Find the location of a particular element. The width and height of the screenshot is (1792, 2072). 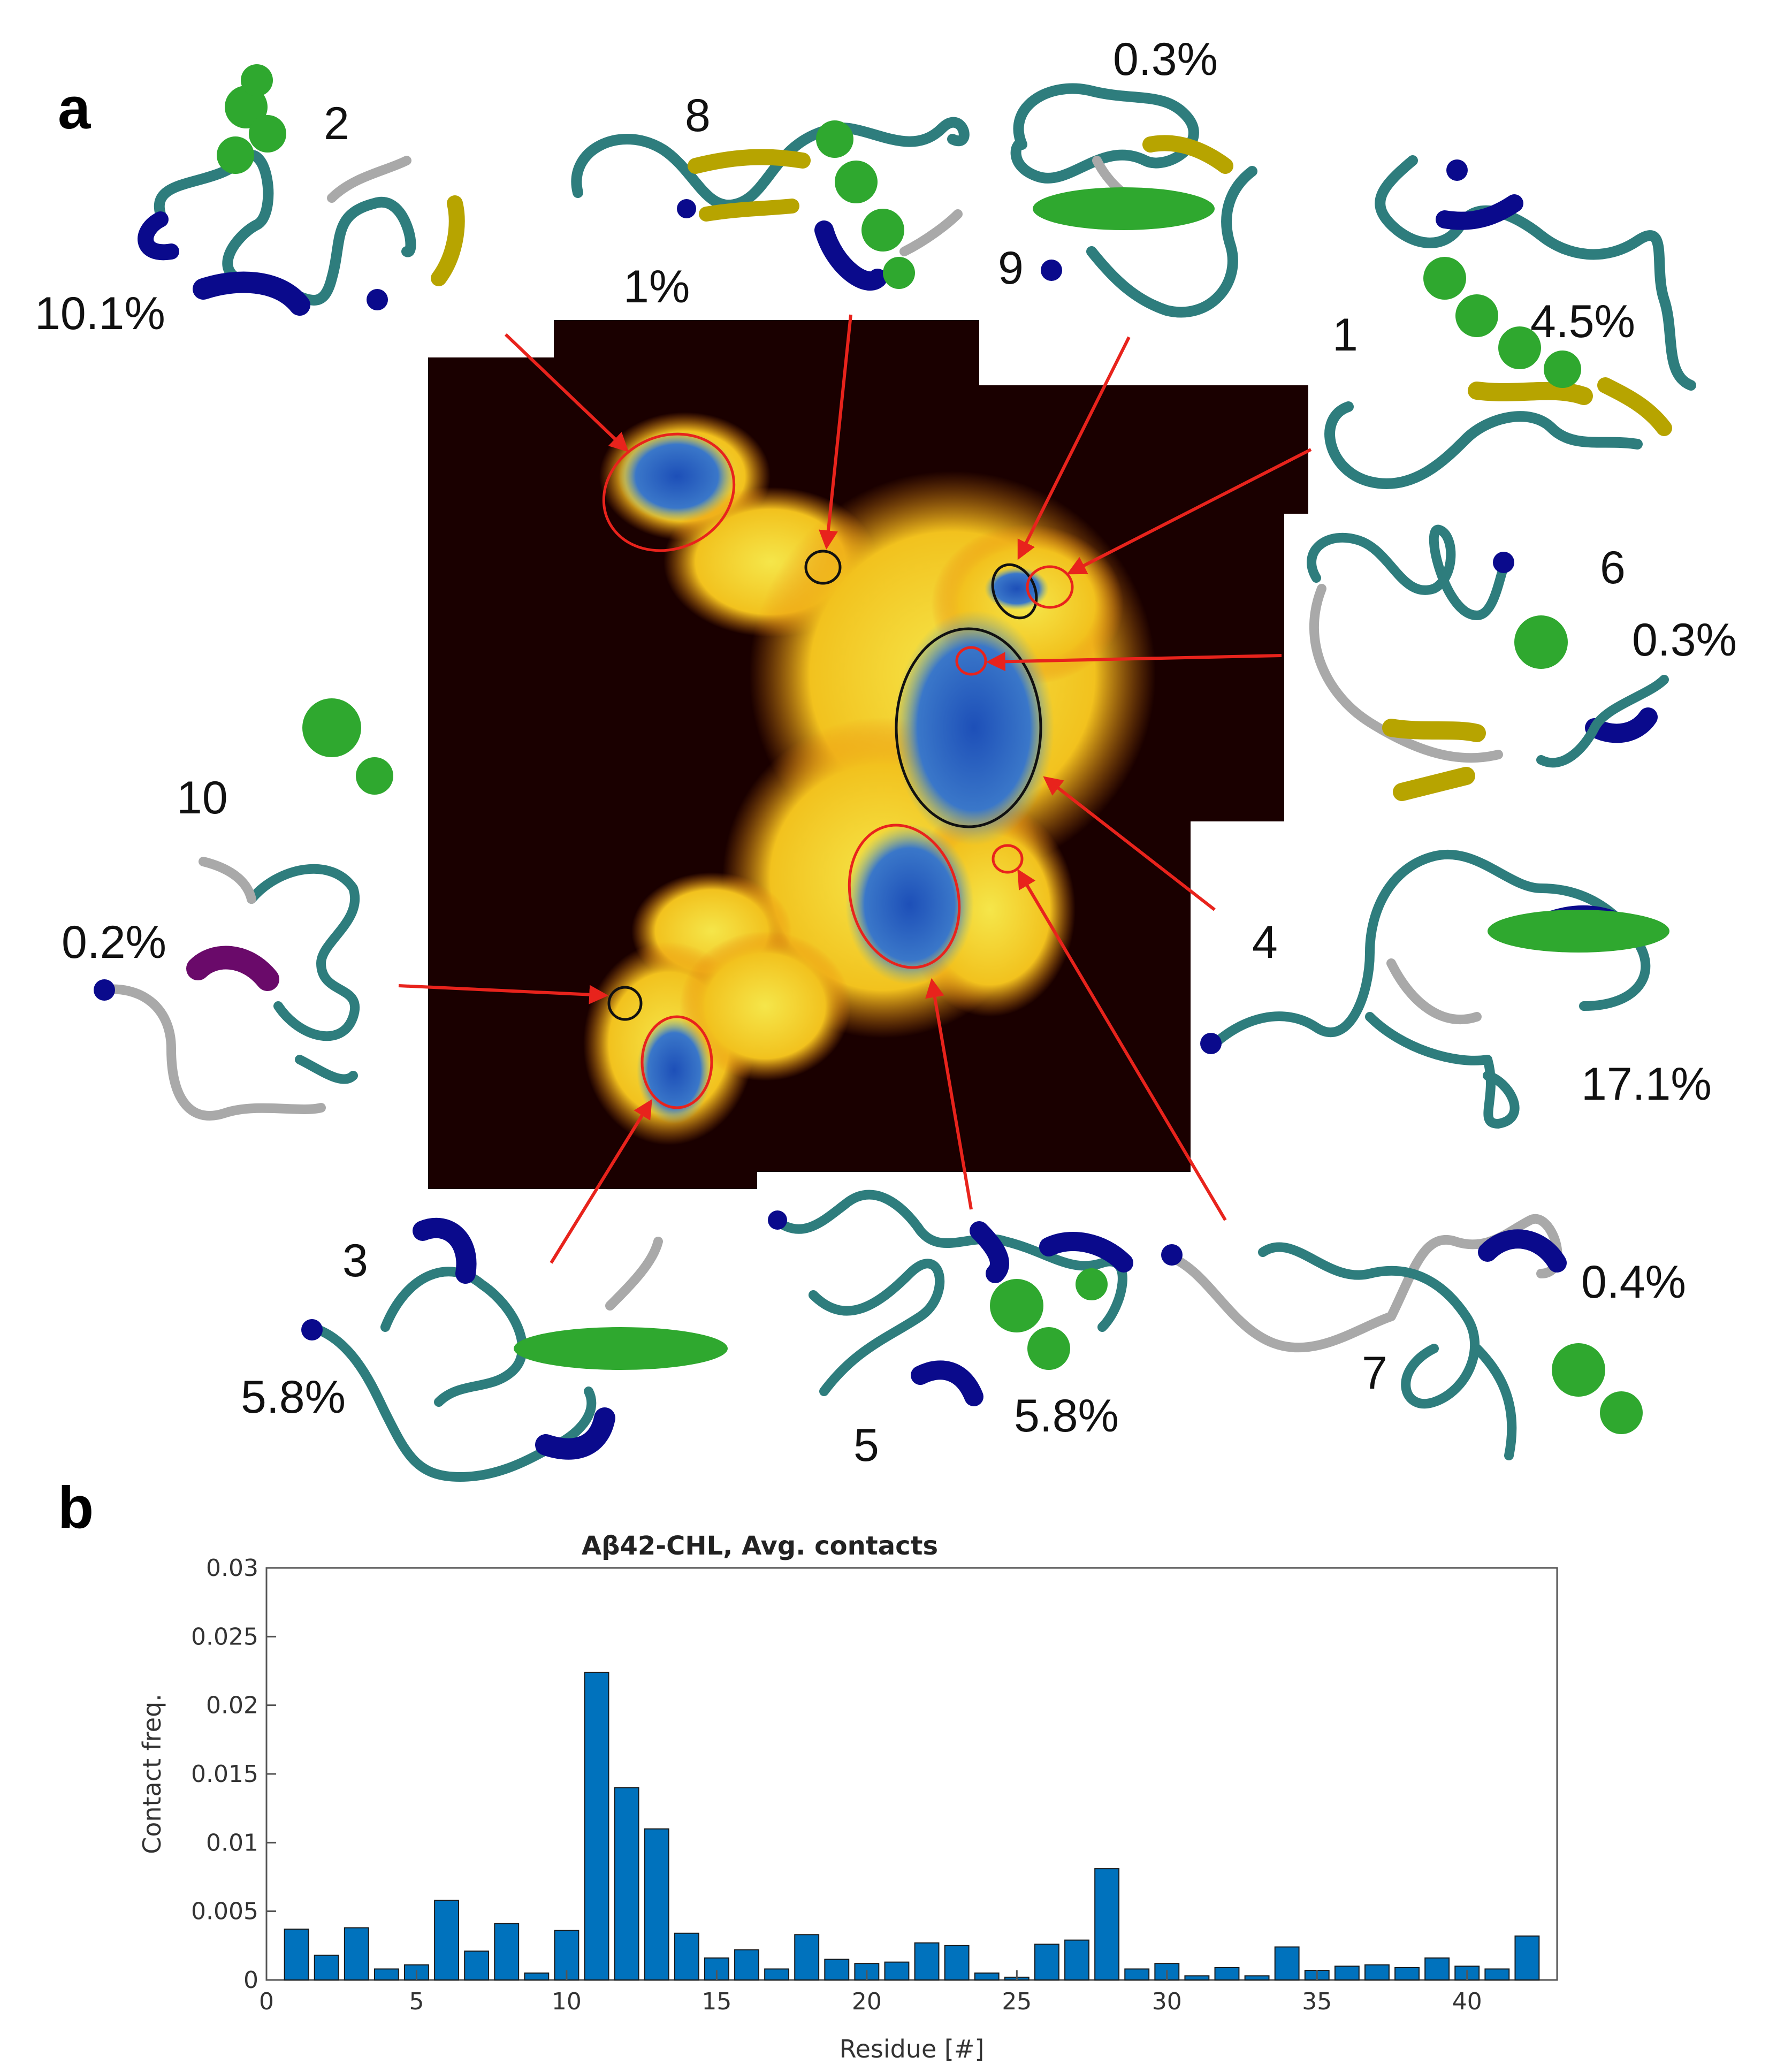

cluster-1-number: 1 is located at coordinates (1345, 335).